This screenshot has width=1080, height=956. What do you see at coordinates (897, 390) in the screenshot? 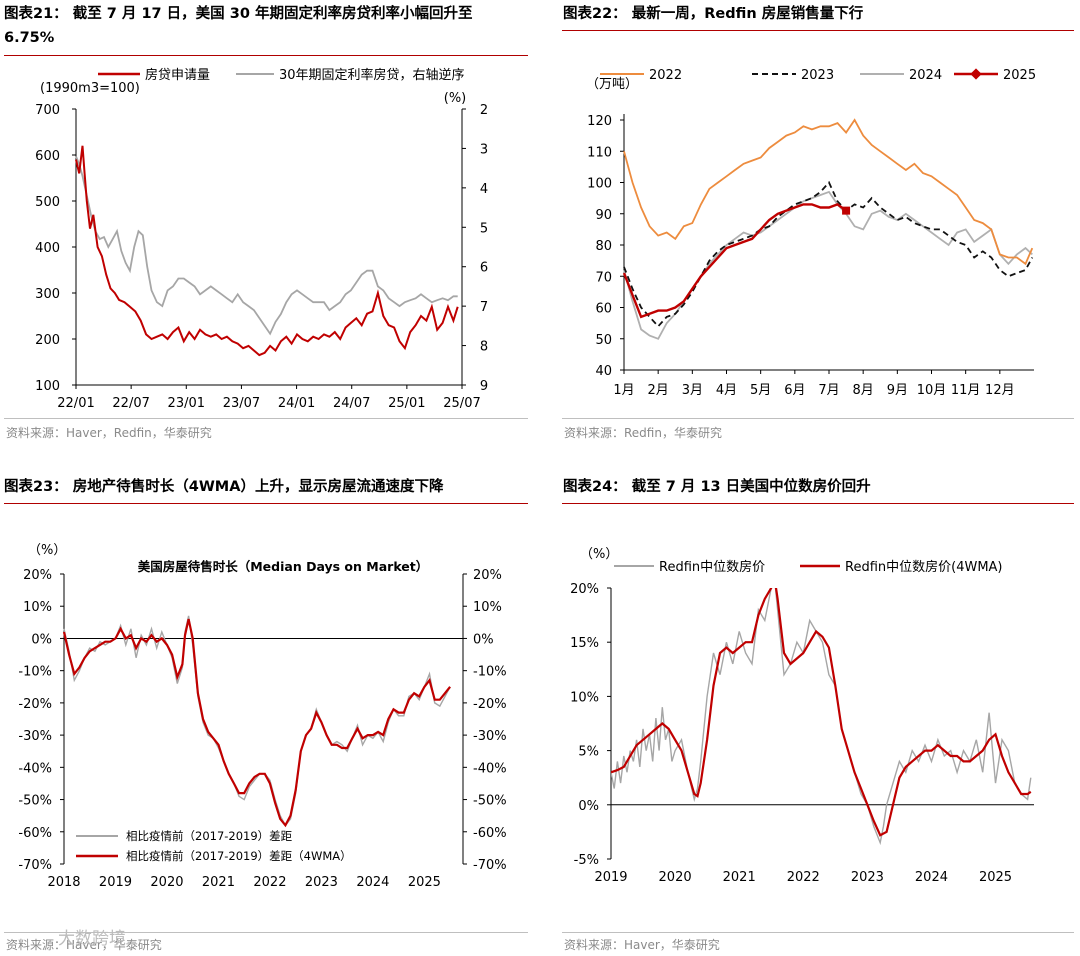
I see `x-tick-label: 9月` at bounding box center [897, 390].